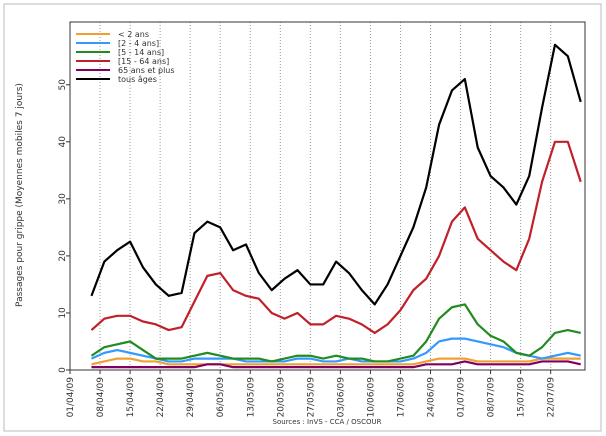  What do you see at coordinates (63, 256) in the screenshot?
I see `y-tick-label: 20` at bounding box center [63, 256].